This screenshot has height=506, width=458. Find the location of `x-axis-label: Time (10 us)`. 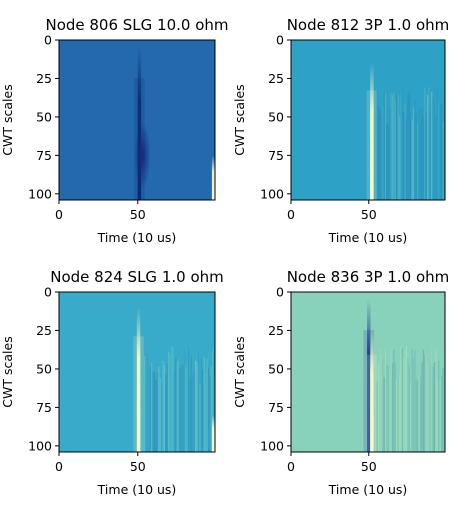

x-axis-label: Time (10 us) is located at coordinates (137, 489).